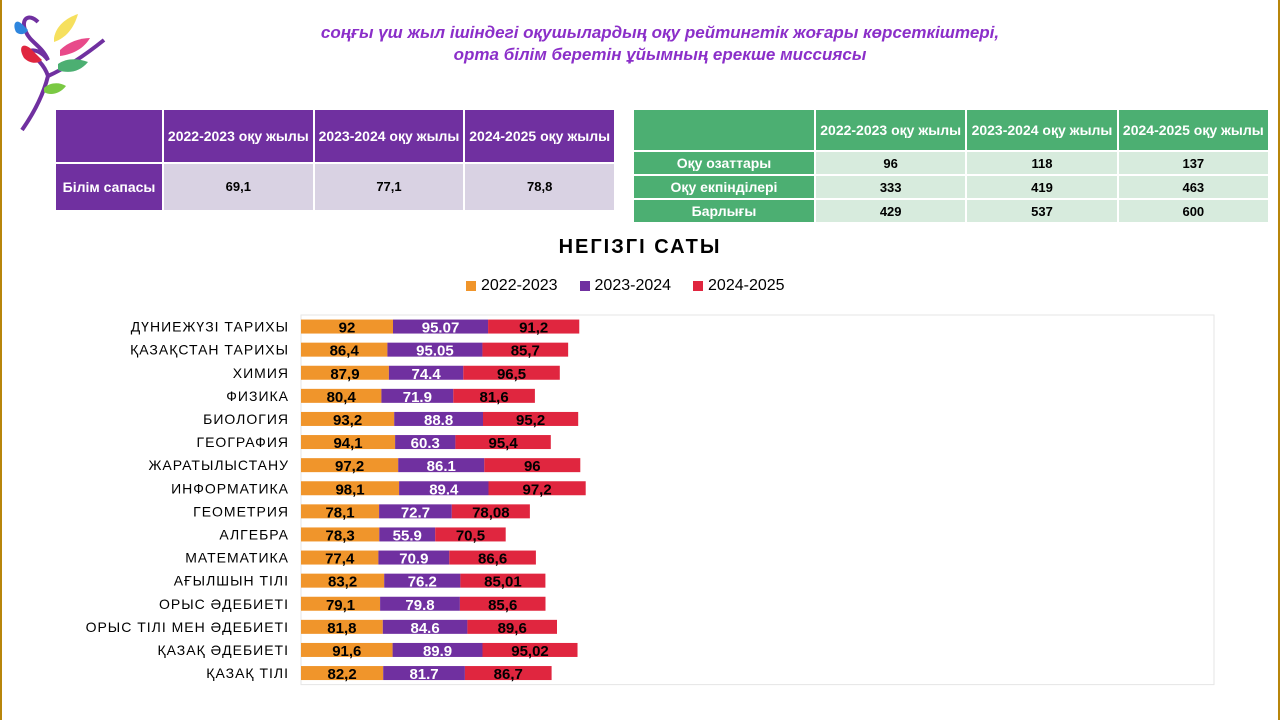  Describe the element at coordinates (533, 328) in the screenshot. I see `data-label: 91,2` at that location.